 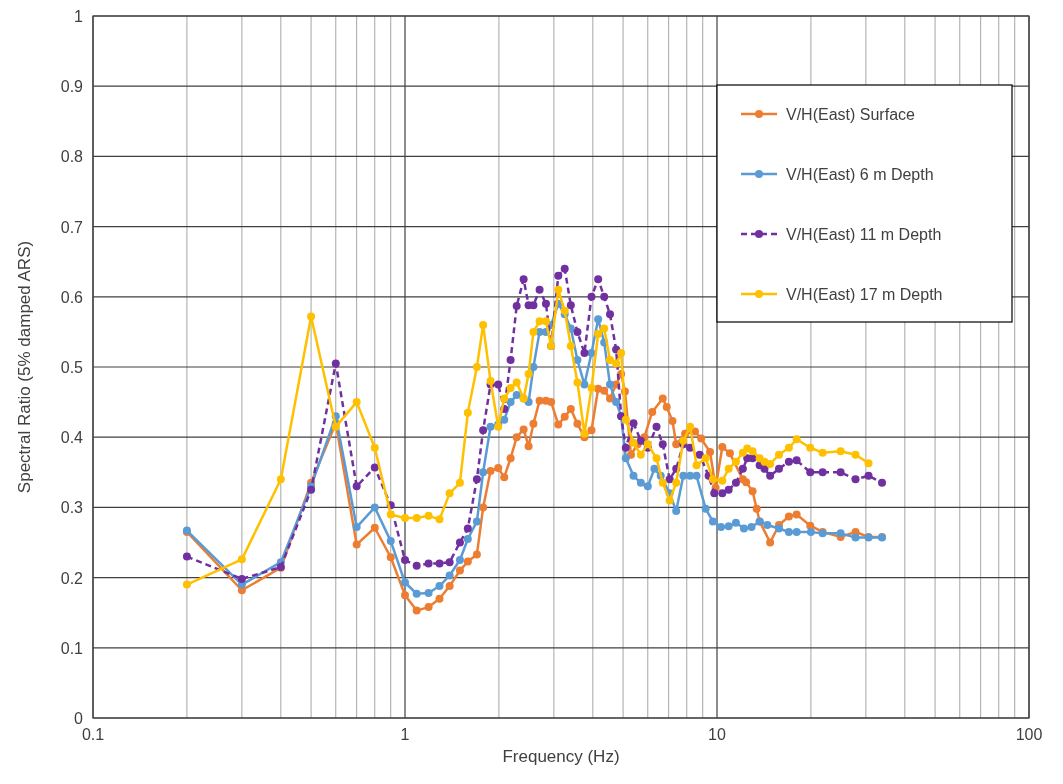 I want to click on legend-label: V/H(East) 17 m Depth, so click(x=864, y=294).